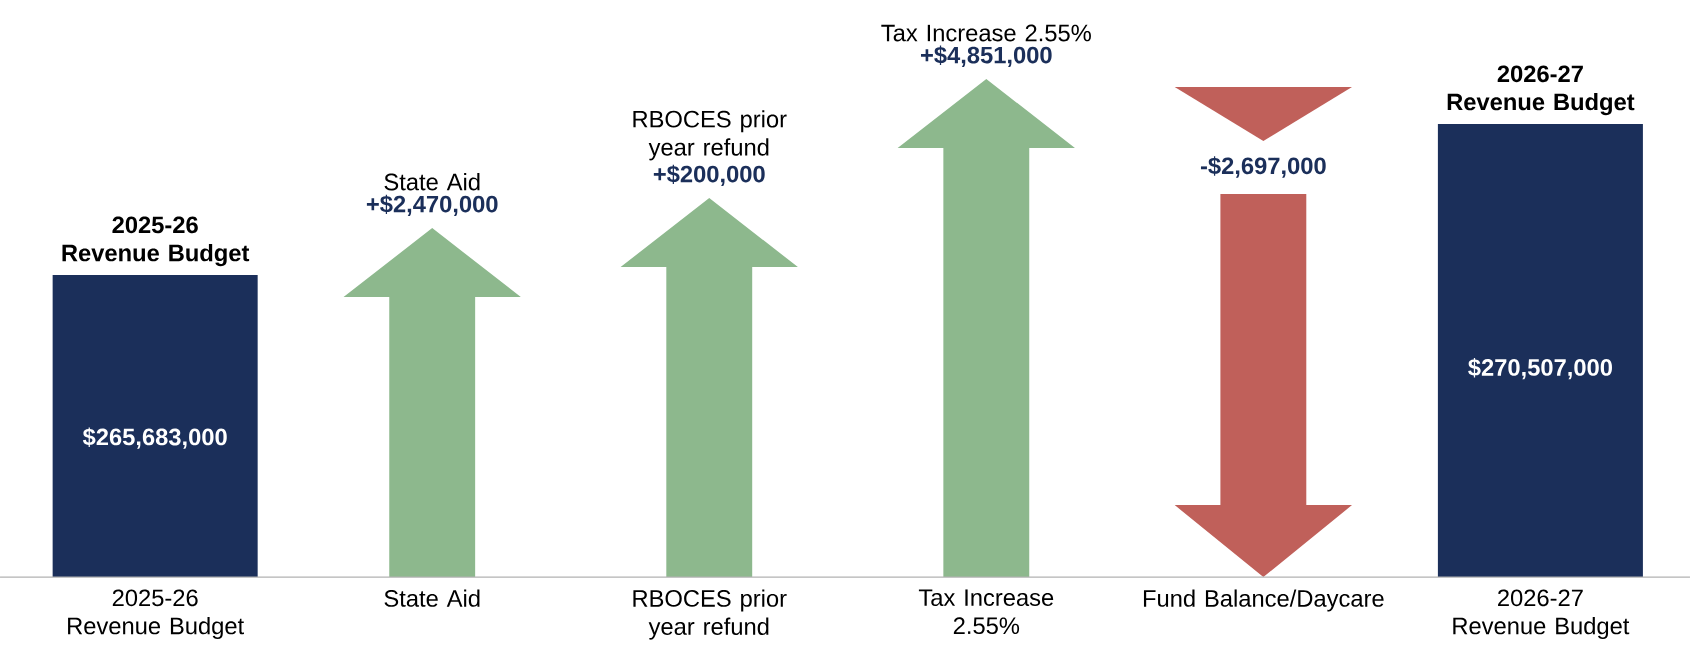 This screenshot has width=1690, height=655. Describe the element at coordinates (710, 135) in the screenshot. I see `text: RBOCES prior year refund` at that location.